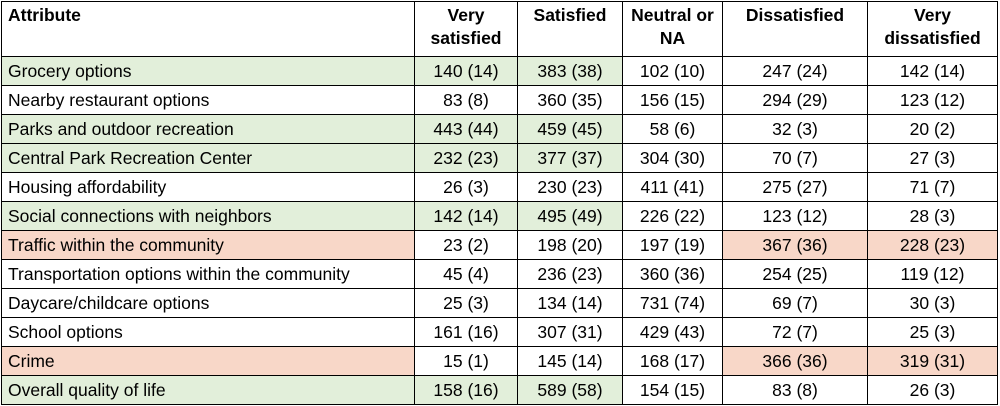 The height and width of the screenshot is (406, 1000). I want to click on very-satisfied-cell: 45 (4), so click(466, 274).